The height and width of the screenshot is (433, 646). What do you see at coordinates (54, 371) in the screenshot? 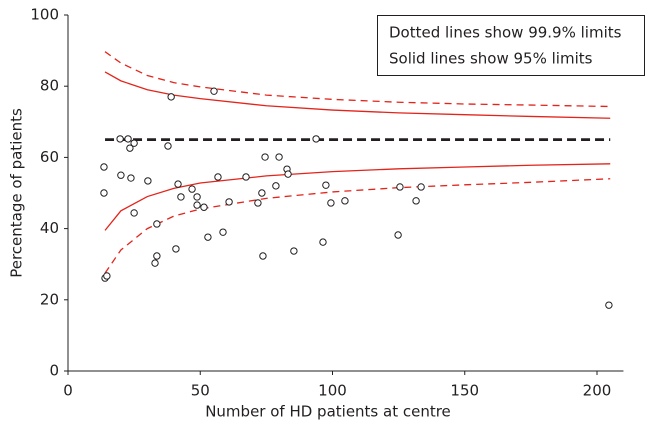
I see `y-tick-label: 0` at bounding box center [54, 371].